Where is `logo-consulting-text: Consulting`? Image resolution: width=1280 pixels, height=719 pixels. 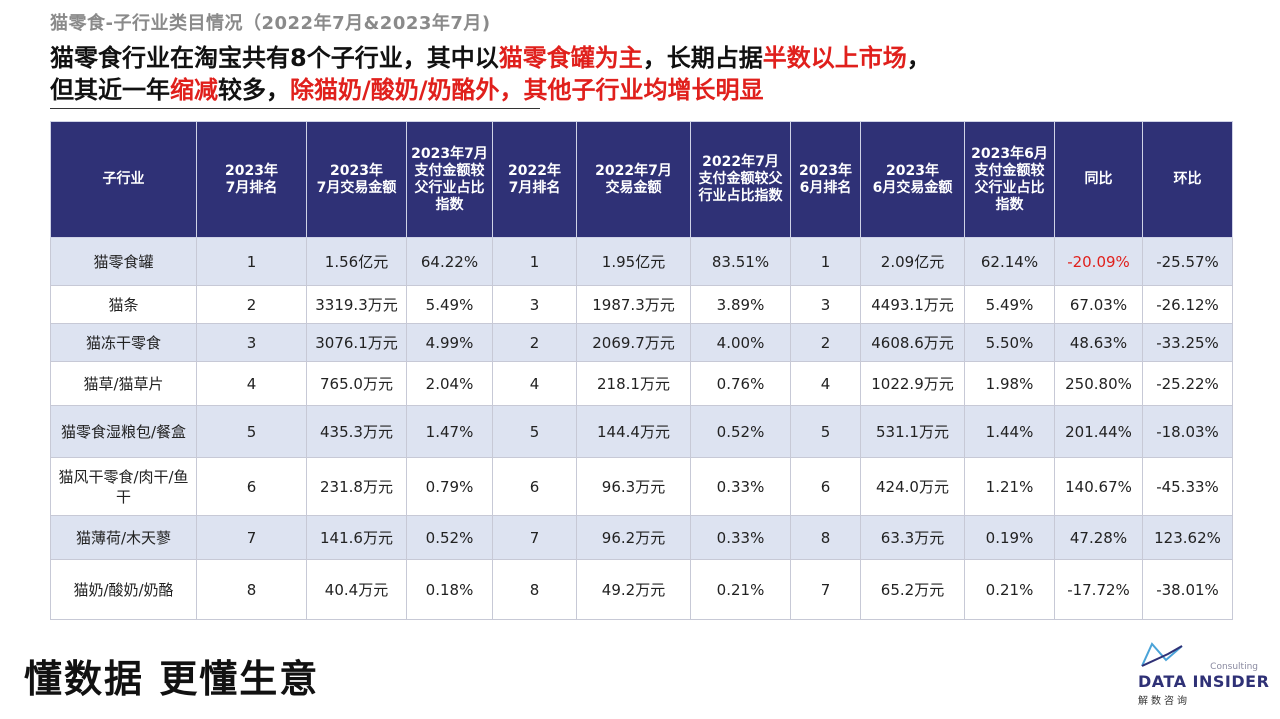
logo-consulting-text: Consulting is located at coordinates (1234, 667).